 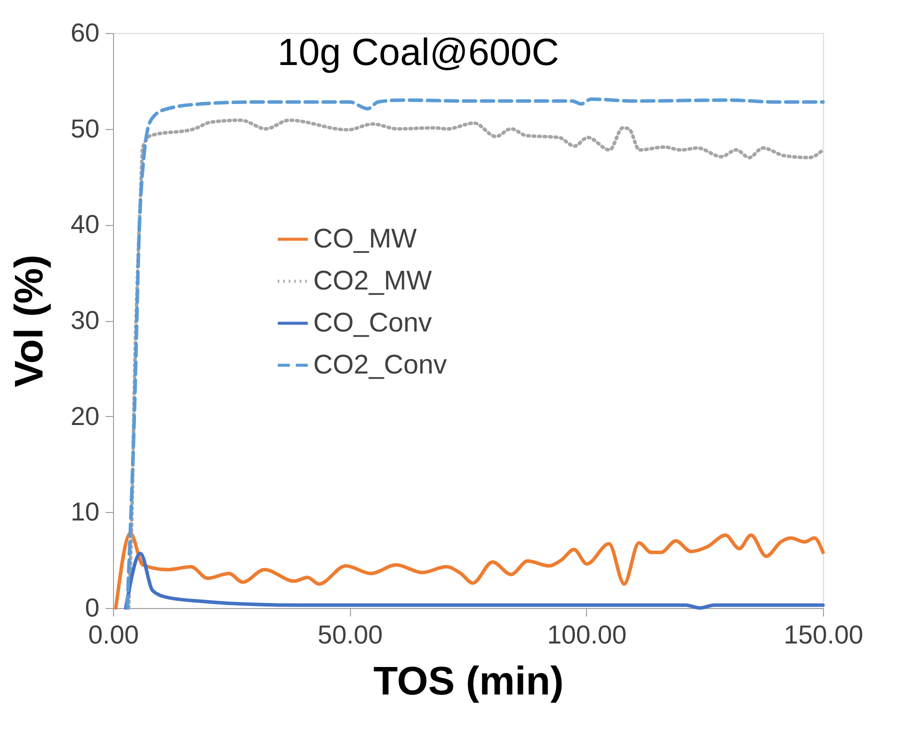 What do you see at coordinates (474, 581) in the screenshot?
I see `line-series` at bounding box center [474, 581].